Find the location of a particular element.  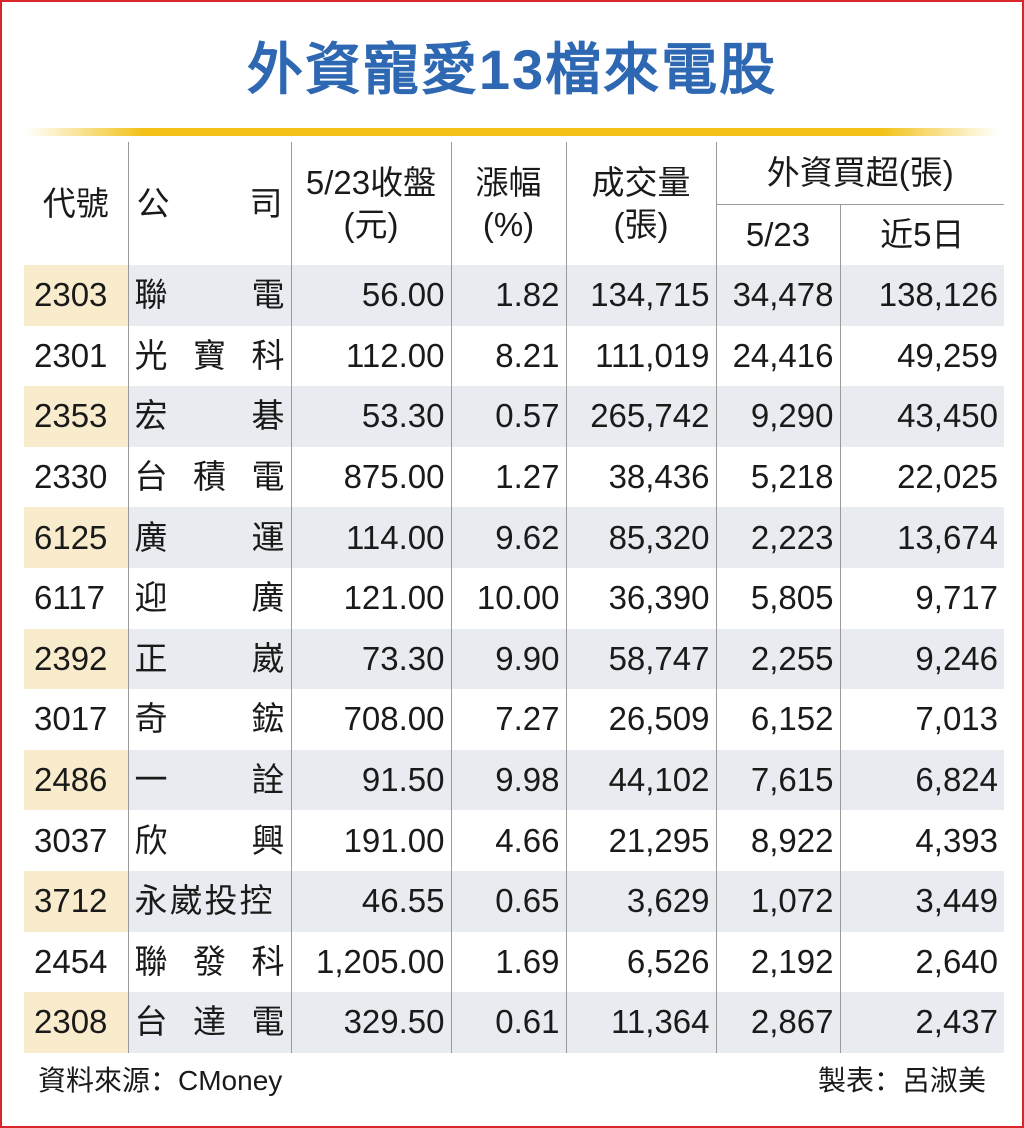

company-name-cell: 迎廣 is located at coordinates (209, 598).